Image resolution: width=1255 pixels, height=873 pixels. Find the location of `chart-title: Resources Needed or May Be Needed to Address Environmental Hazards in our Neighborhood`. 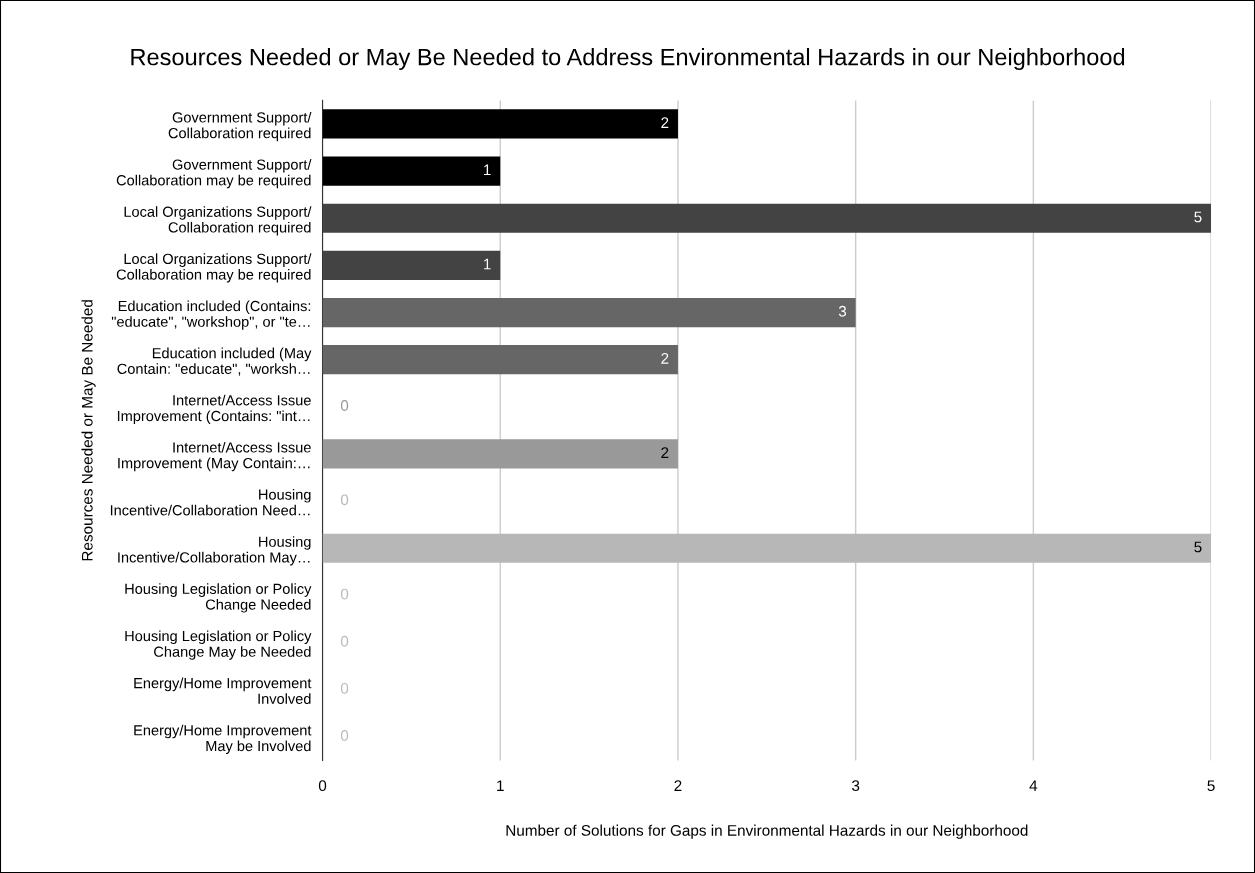

chart-title: Resources Needed or May Be Needed to Address Environmental Hazards in our Neighborhood is located at coordinates (628, 59).